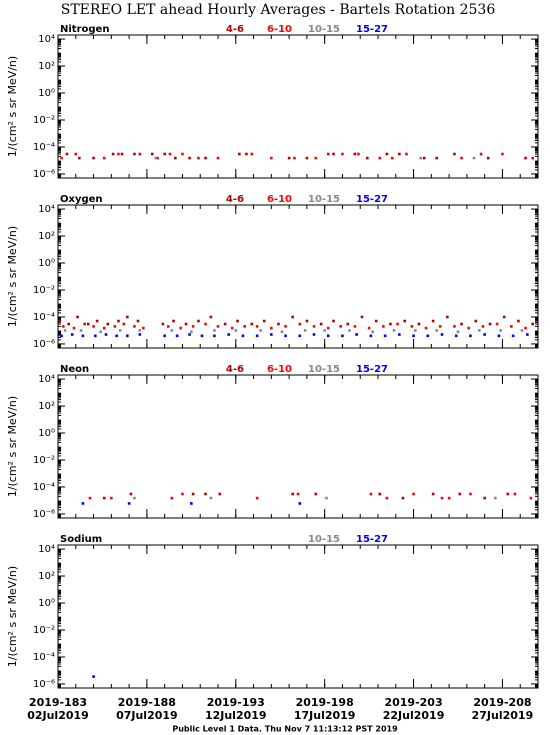 This screenshot has width=550, height=735. I want to click on panel-label: Neon, so click(74, 369).